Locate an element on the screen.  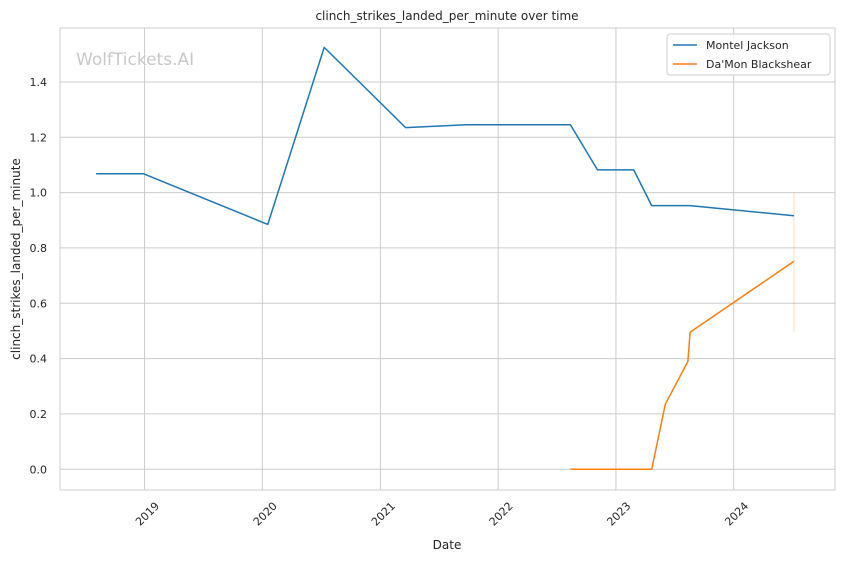
y-tick-label-0.6: 0.6 is located at coordinates (39, 303).